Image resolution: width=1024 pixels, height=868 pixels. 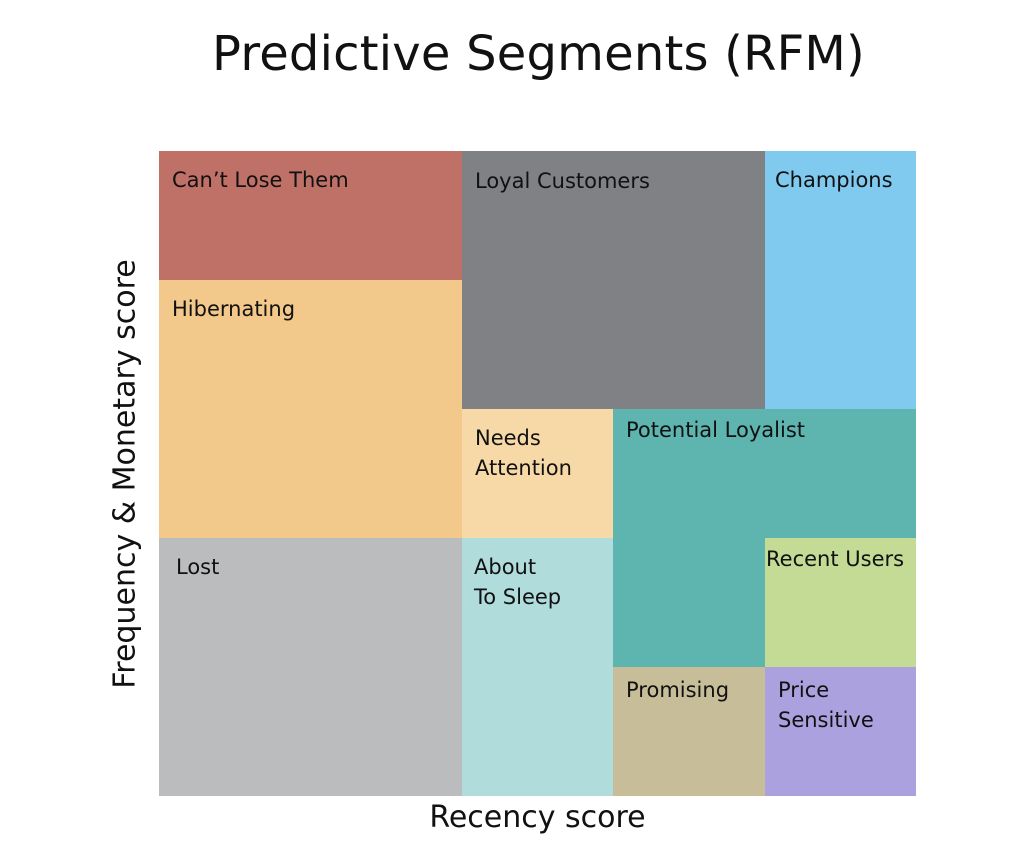 I want to click on segment-lost: Lost, so click(x=310, y=667).